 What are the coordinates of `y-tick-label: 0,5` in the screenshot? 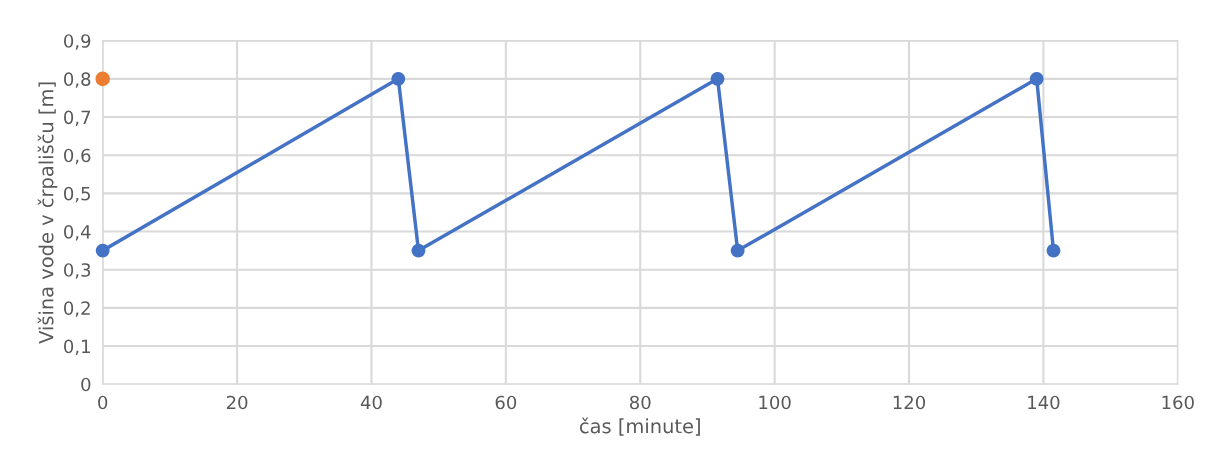 It's located at (77, 194).